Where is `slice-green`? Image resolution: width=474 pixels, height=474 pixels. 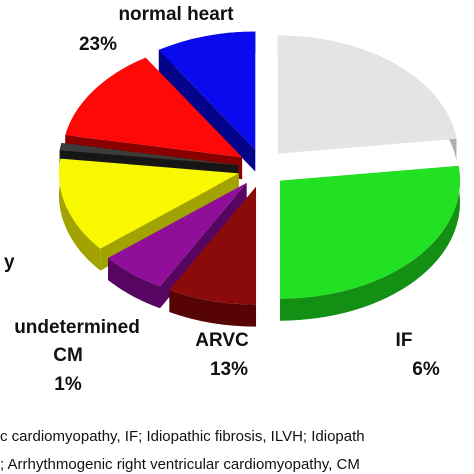 slice-green is located at coordinates (370, 232).